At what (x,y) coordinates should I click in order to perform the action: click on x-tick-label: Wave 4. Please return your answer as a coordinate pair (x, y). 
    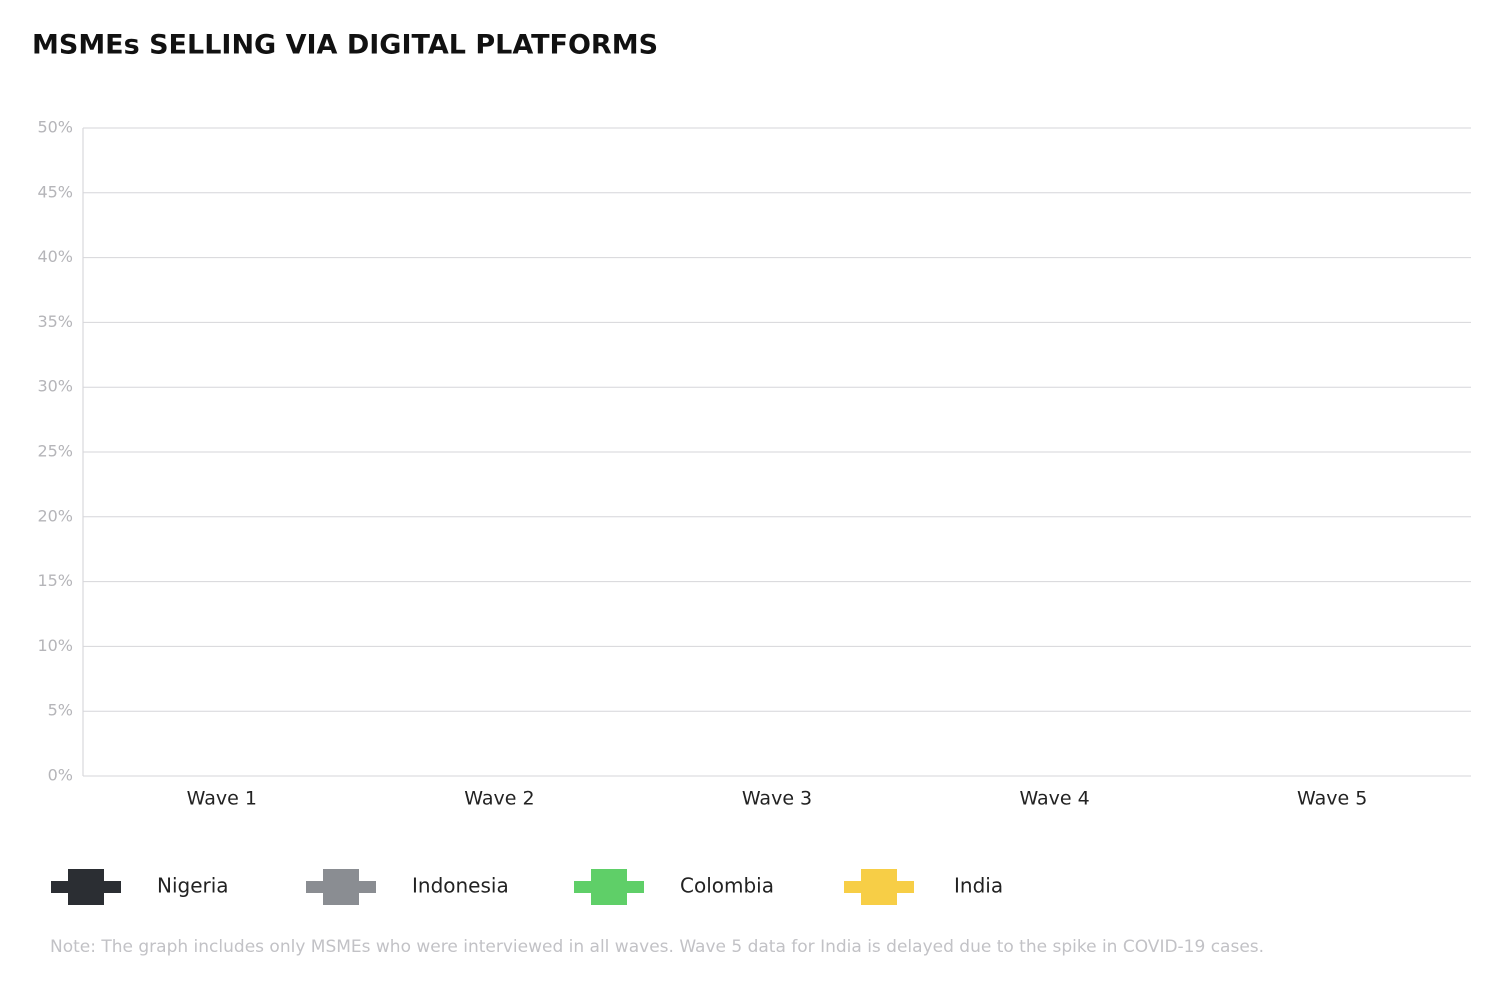
    Looking at the image, I should click on (1054, 799).